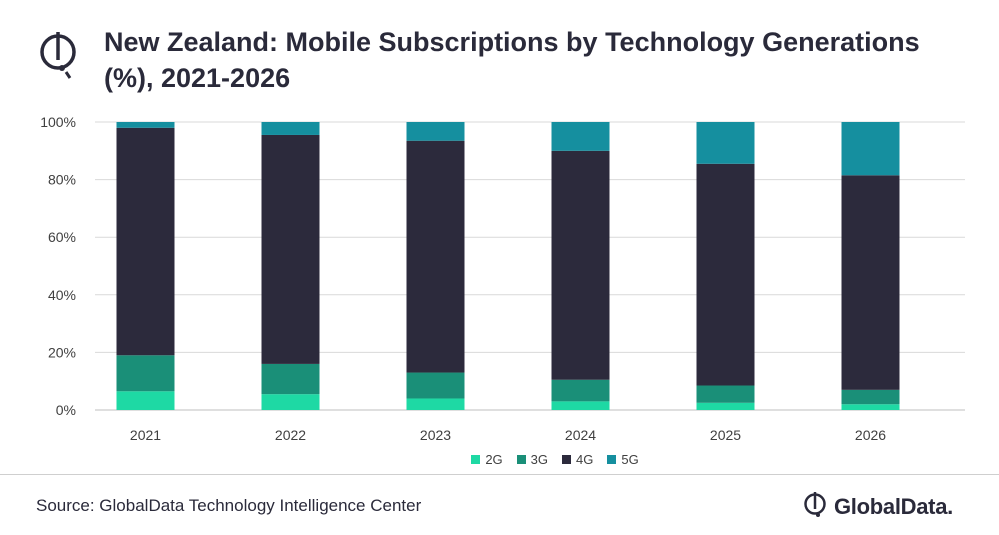  What do you see at coordinates (725, 435) in the screenshot?
I see `x-tick-label: 2025` at bounding box center [725, 435].